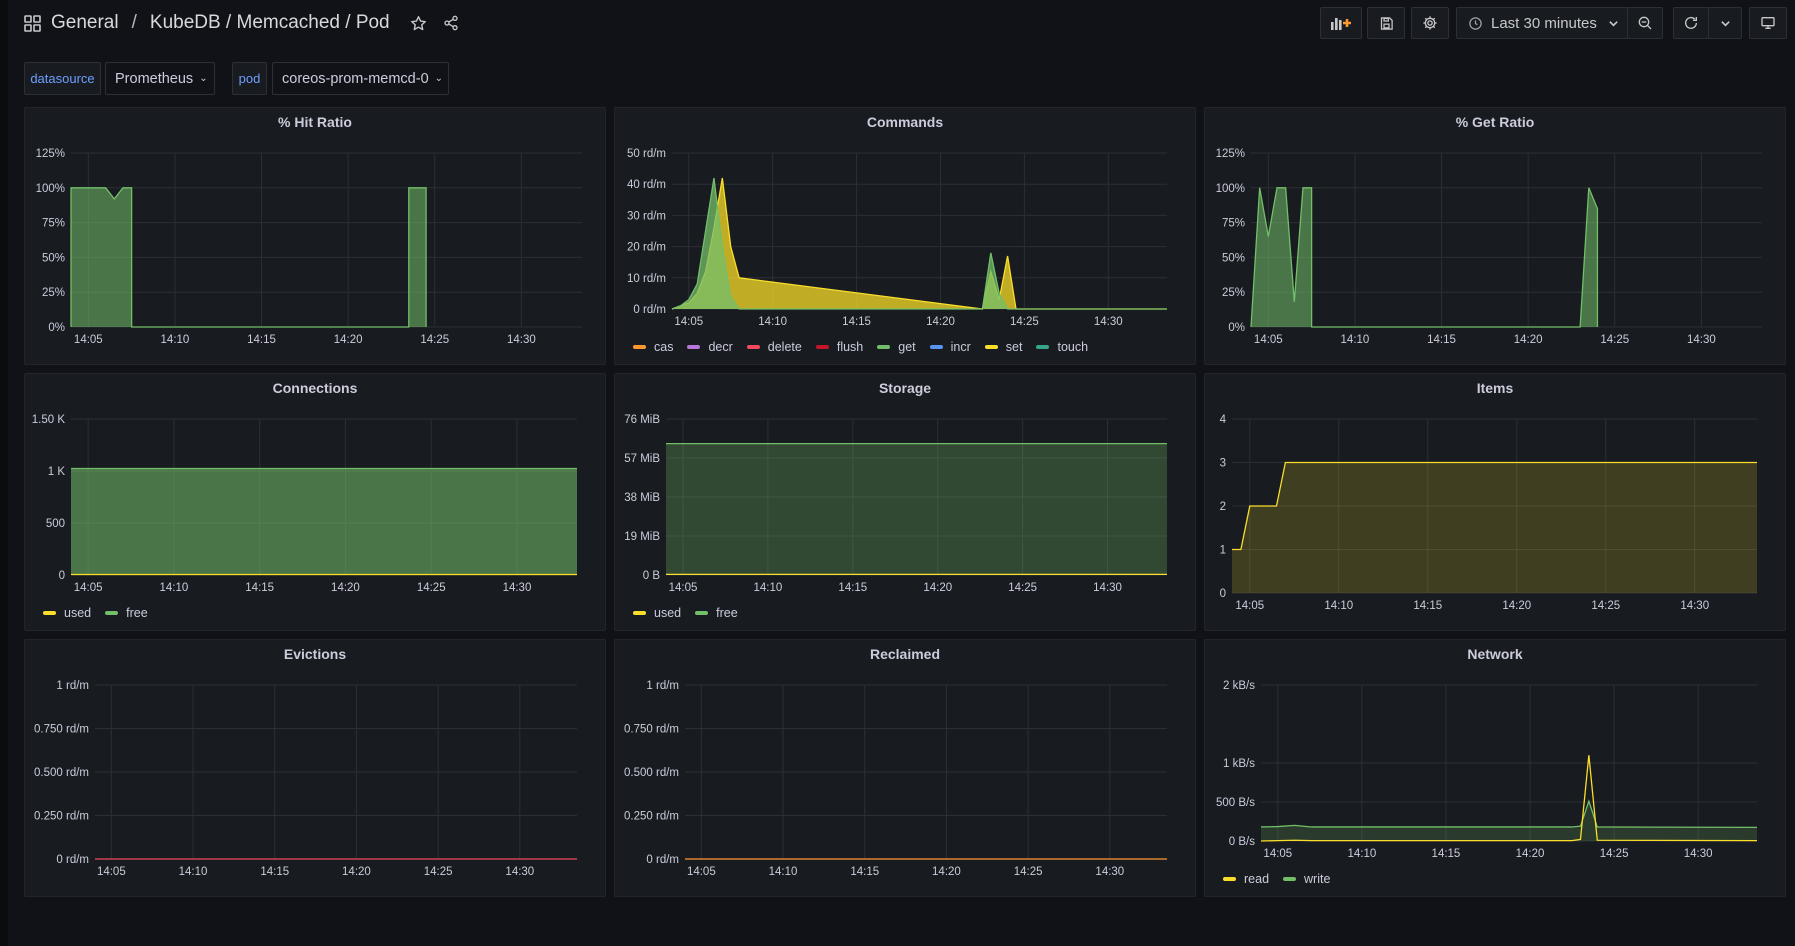 The width and height of the screenshot is (1795, 946). Describe the element at coordinates (1430, 23) in the screenshot. I see `dashboard-settings-button` at that location.